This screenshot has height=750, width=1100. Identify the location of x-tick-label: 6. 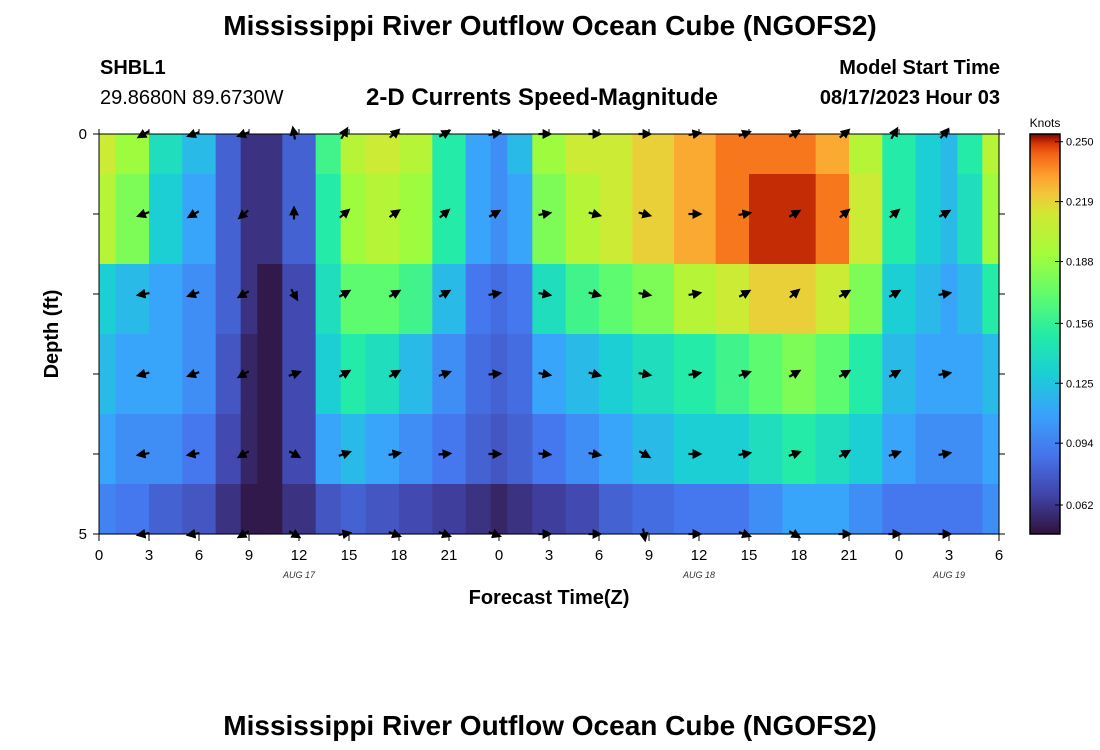
(999, 555).